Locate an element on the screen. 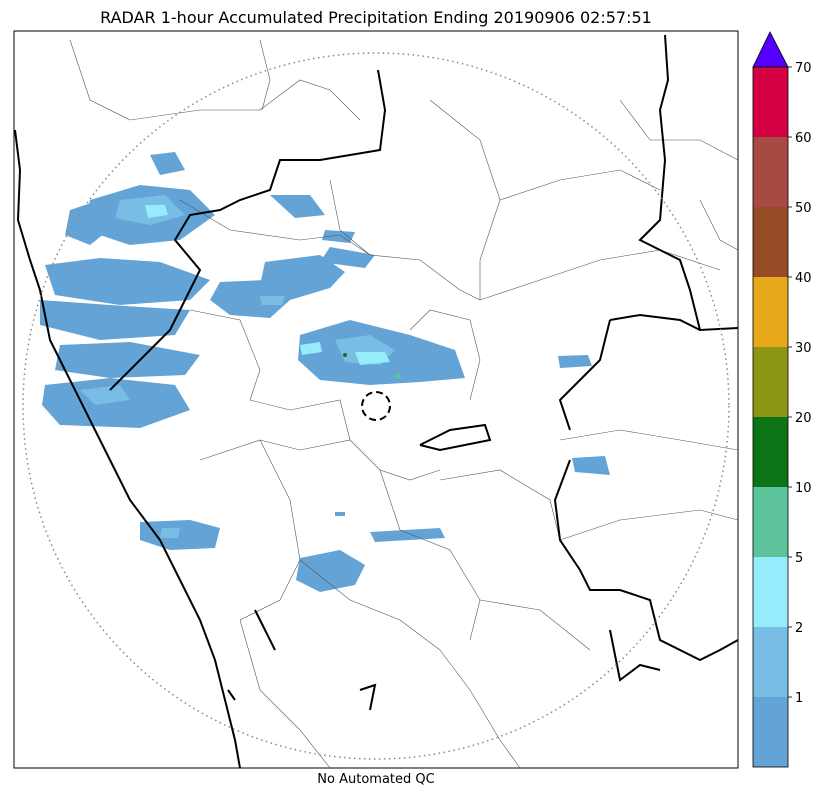 The width and height of the screenshot is (825, 797). colorbar-tick-label: 30 is located at coordinates (803, 348).